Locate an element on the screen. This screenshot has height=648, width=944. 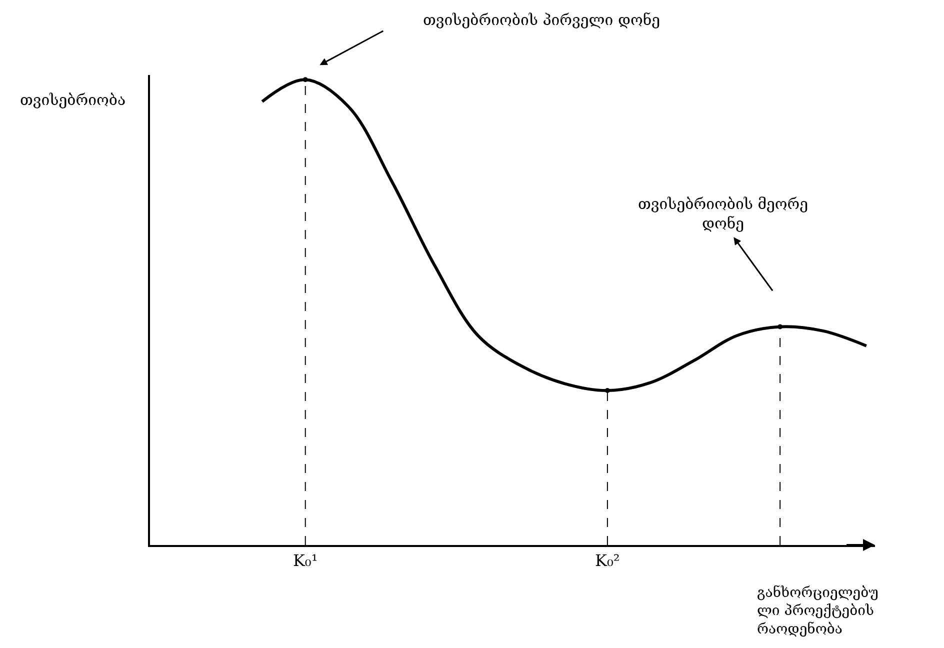
x-tick-label: K₀² is located at coordinates (607, 560).